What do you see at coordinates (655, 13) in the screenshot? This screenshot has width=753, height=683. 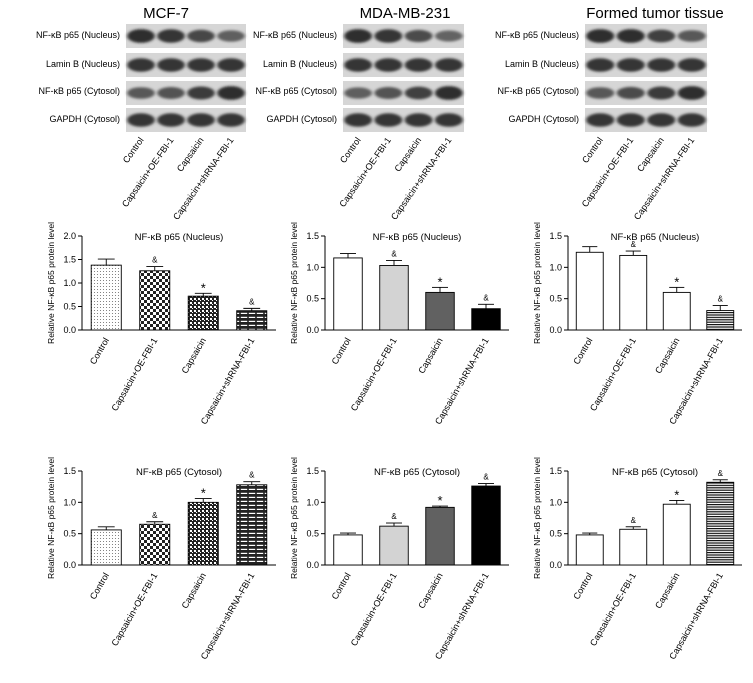 I see `panel-title-tumor: Formed tumor tissue` at bounding box center [655, 13].